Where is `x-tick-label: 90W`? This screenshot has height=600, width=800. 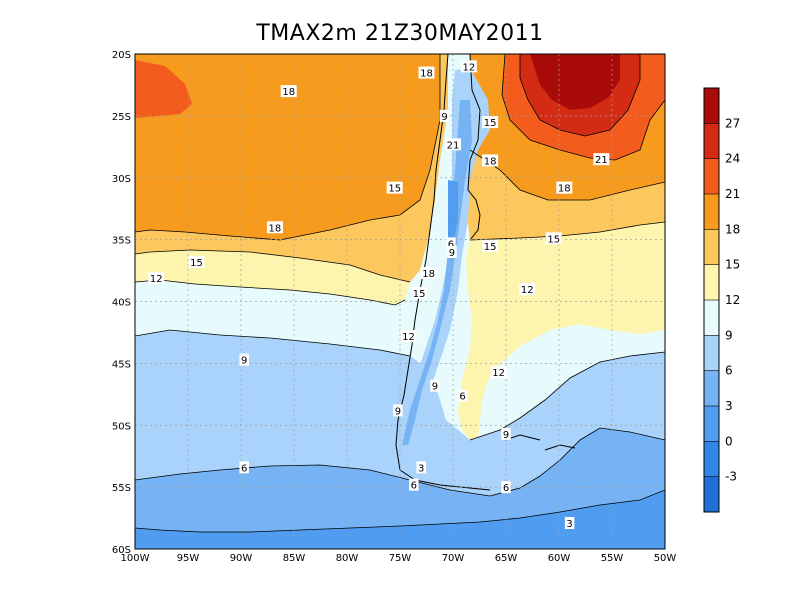 x-tick-label: 90W is located at coordinates (241, 558).